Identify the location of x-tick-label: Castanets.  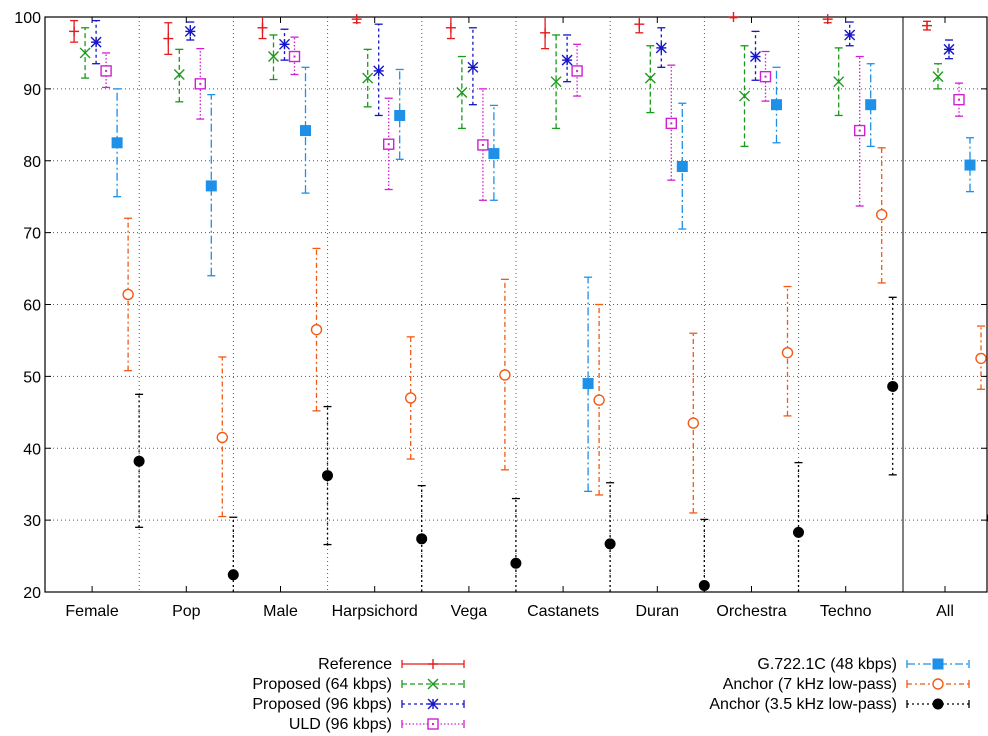
(563, 611).